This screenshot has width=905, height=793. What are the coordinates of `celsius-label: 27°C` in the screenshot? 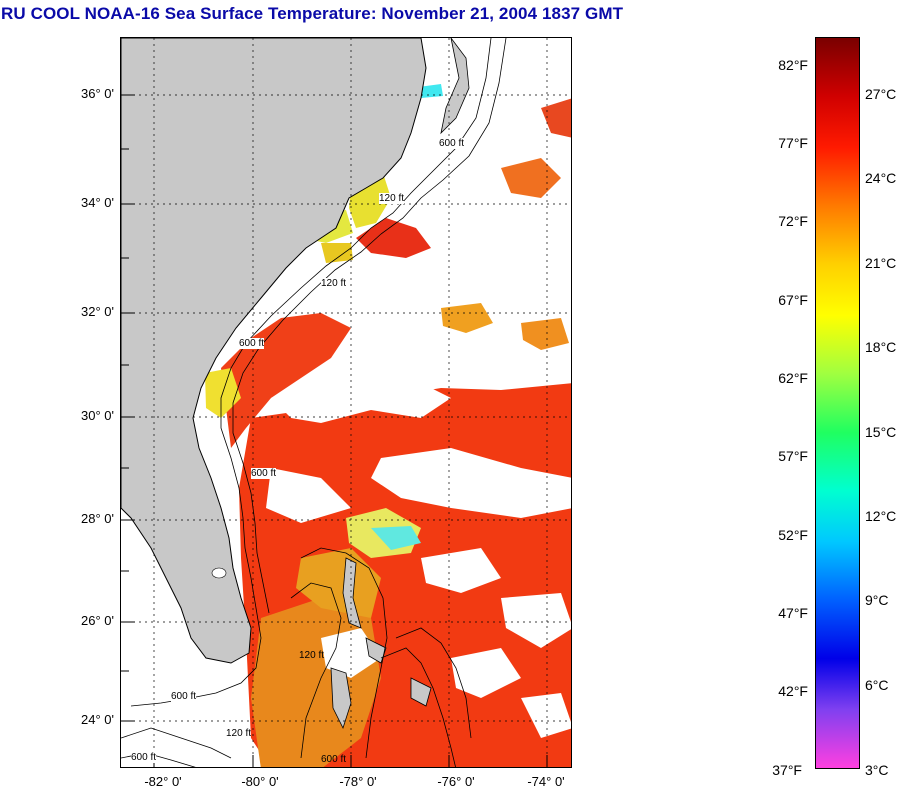 It's located at (881, 94).